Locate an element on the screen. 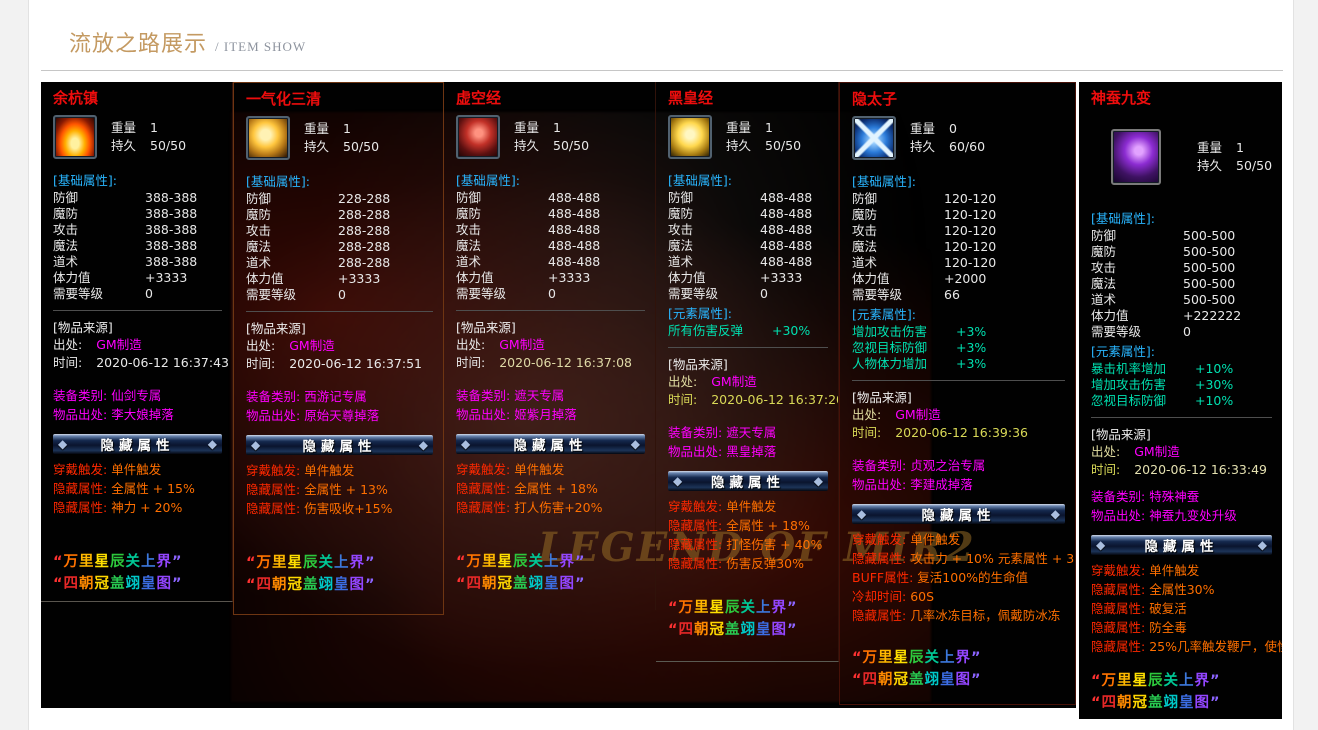 This screenshot has height=730, width=1318. stat-row: 防御 228-288 is located at coordinates (340, 199).